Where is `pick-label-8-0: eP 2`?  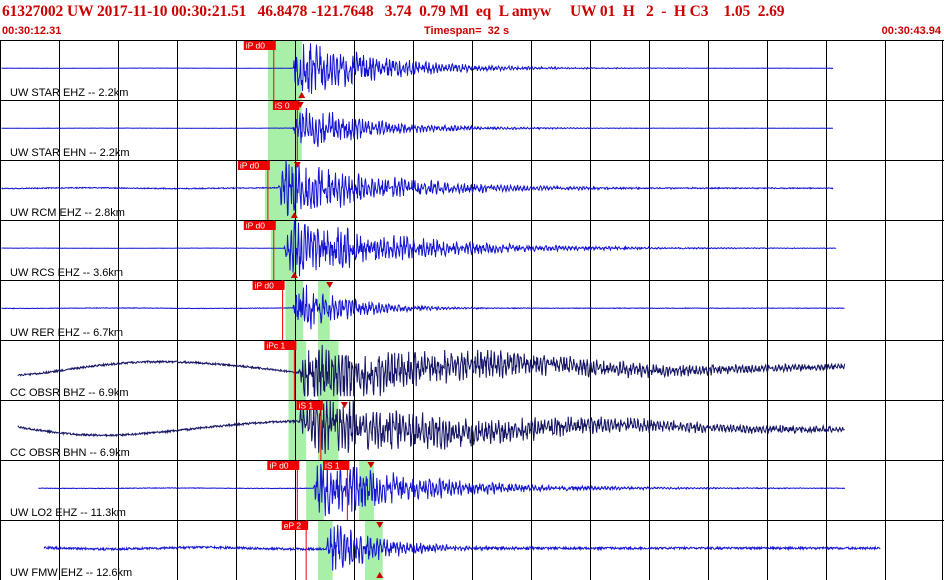
pick-label-8-0: eP 2 is located at coordinates (293, 526).